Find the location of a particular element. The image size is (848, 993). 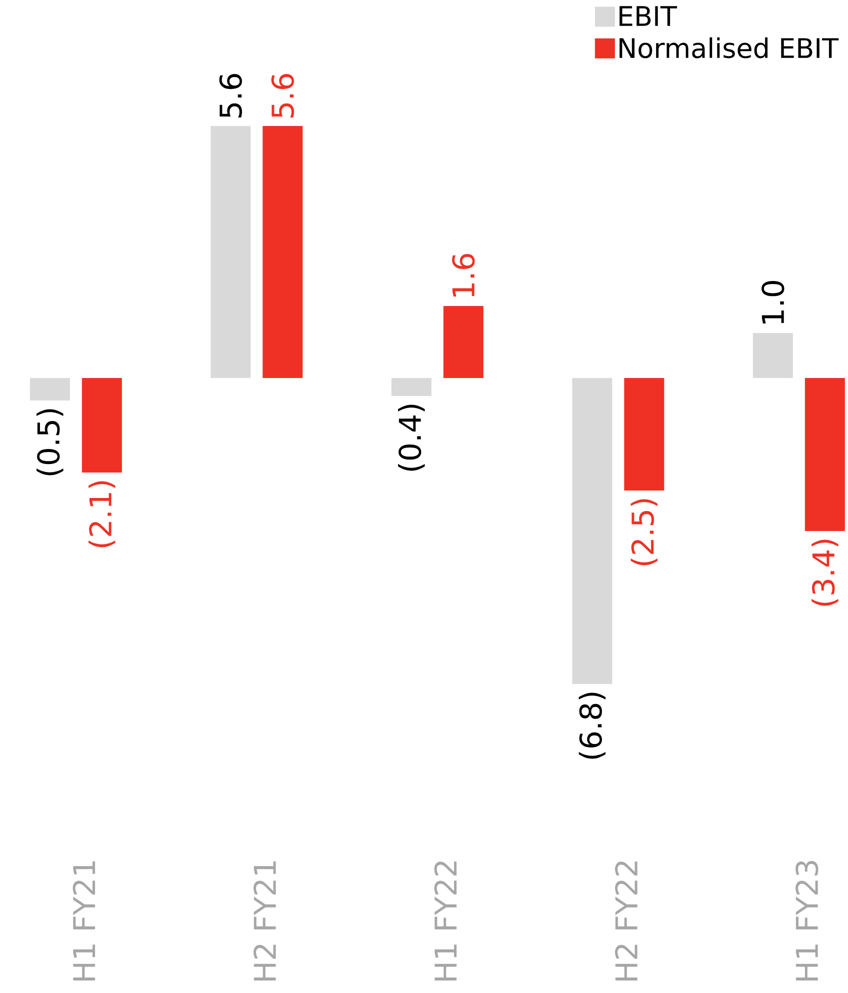

data-label: (2.5) is located at coordinates (644, 532).